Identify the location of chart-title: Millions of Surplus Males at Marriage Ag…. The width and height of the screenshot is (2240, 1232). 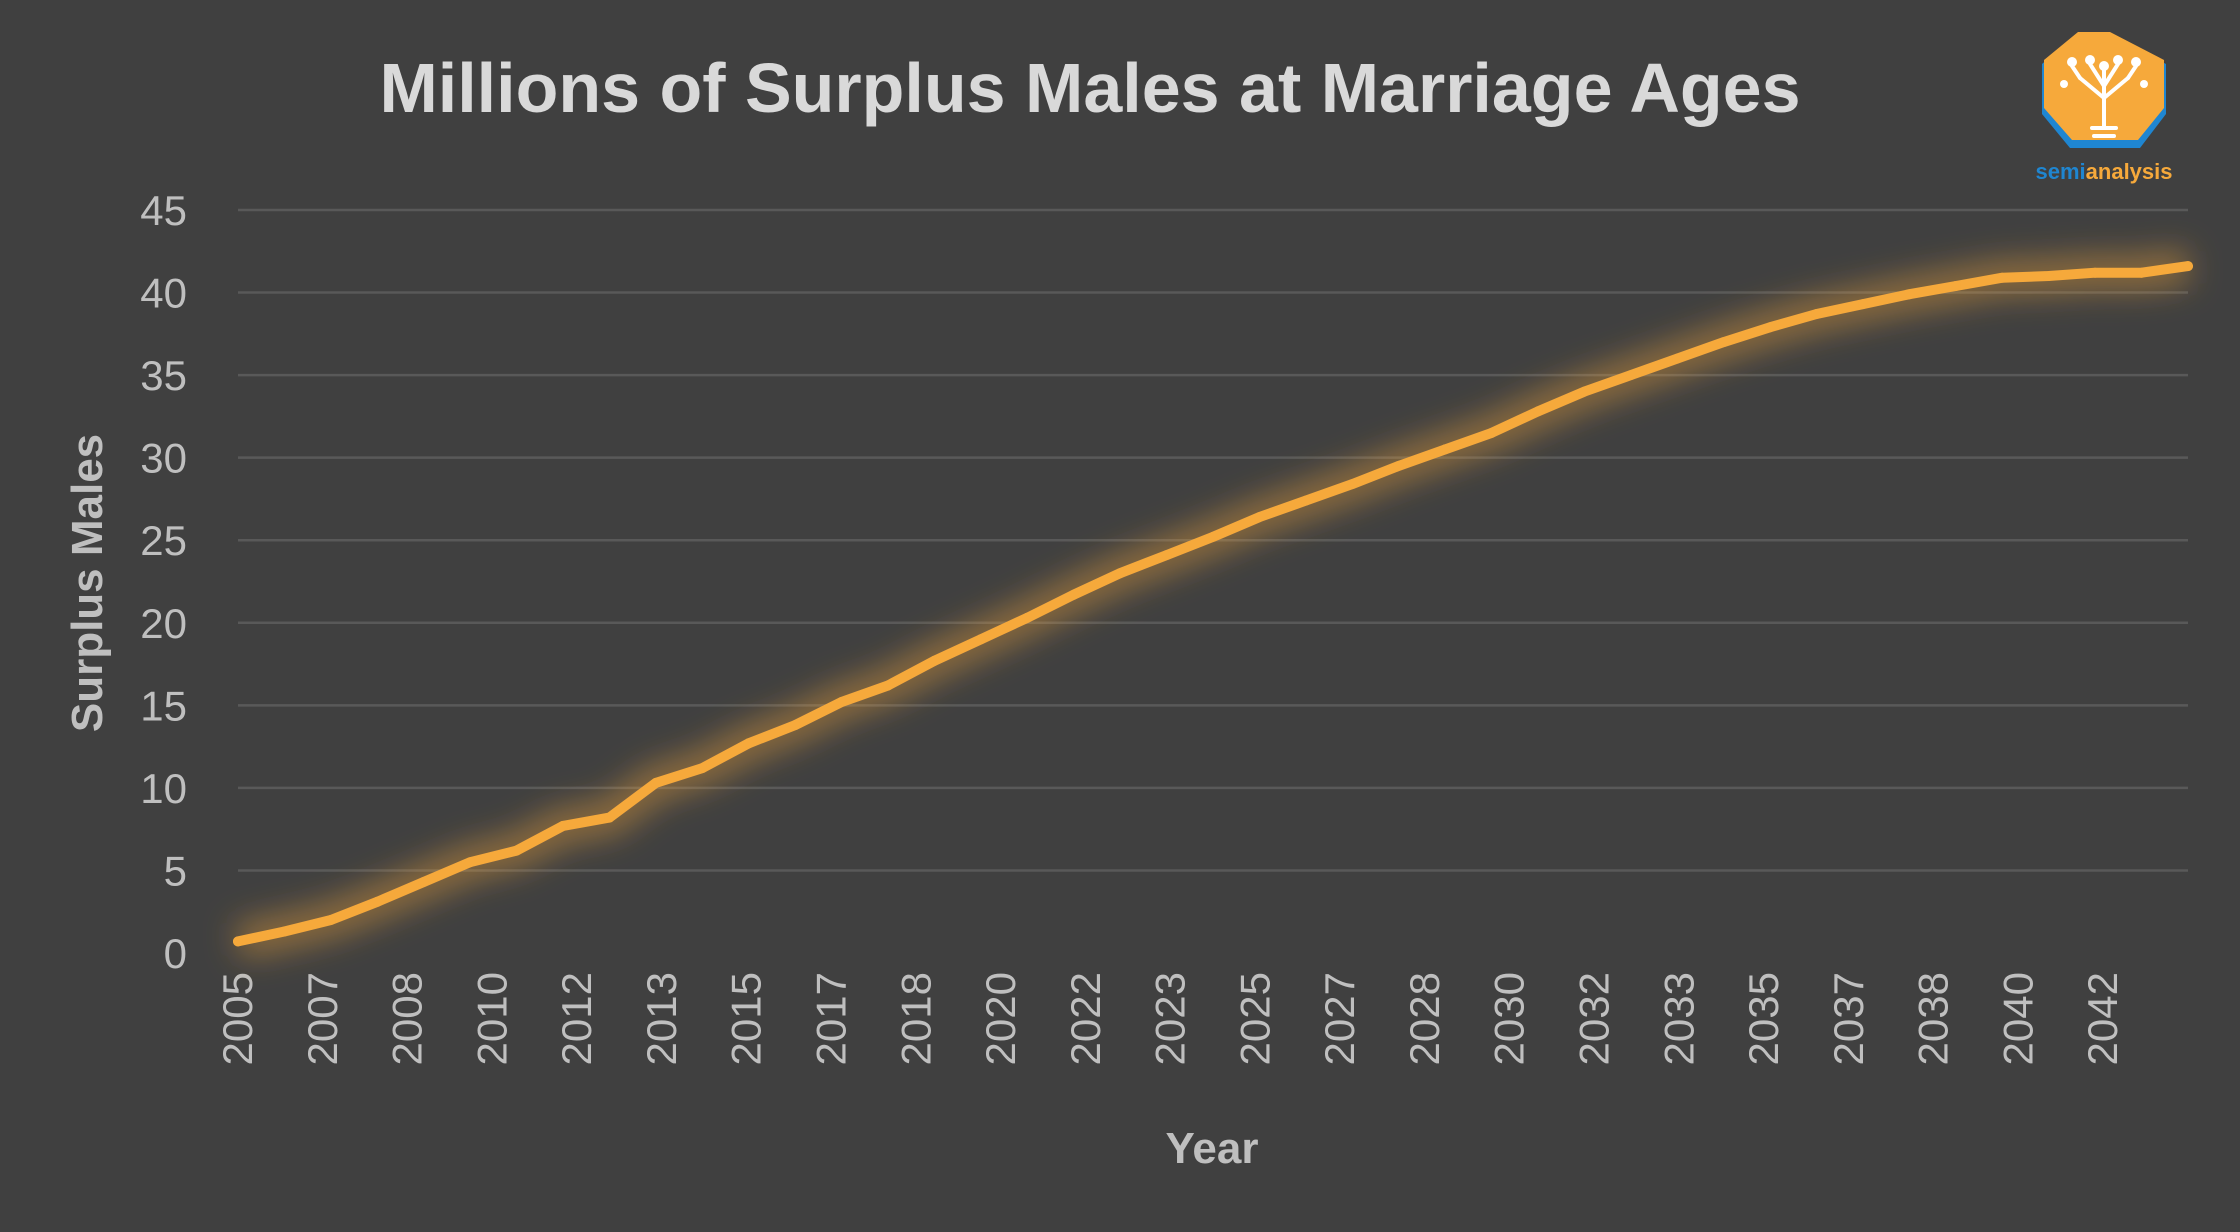
(1089, 88).